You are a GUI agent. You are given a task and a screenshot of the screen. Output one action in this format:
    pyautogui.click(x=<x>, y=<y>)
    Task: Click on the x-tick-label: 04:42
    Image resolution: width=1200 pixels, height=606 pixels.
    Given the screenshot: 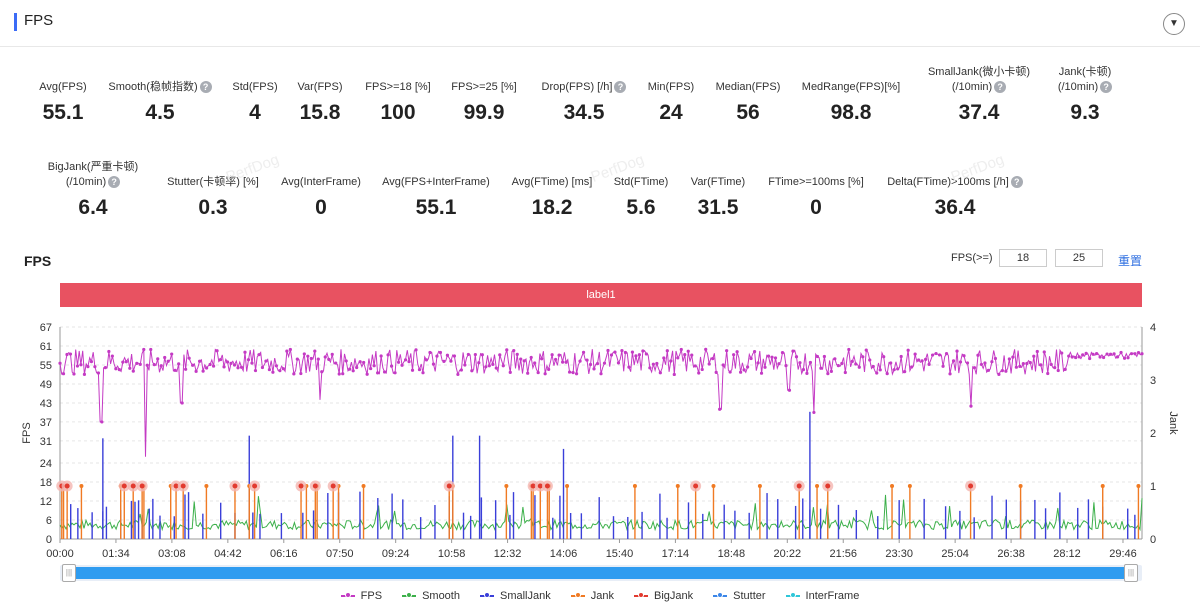 What is the action you would take?
    pyautogui.click(x=228, y=552)
    